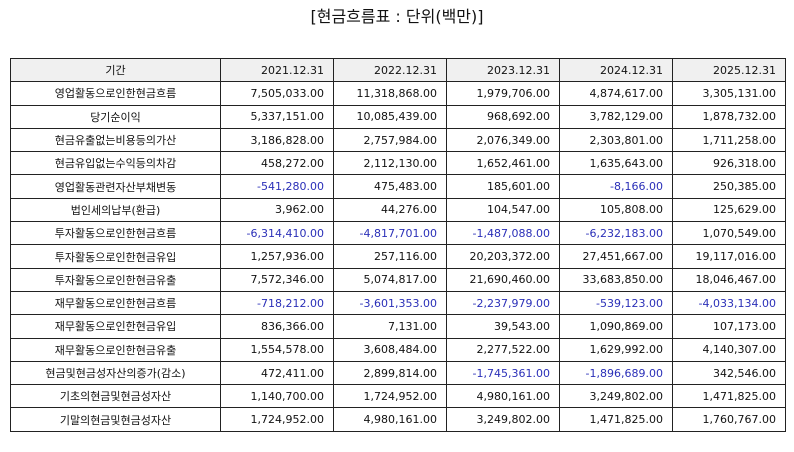 The width and height of the screenshot is (794, 452). Describe the element at coordinates (277, 210) in the screenshot. I see `table-cell-value: 3,962.00` at that location.